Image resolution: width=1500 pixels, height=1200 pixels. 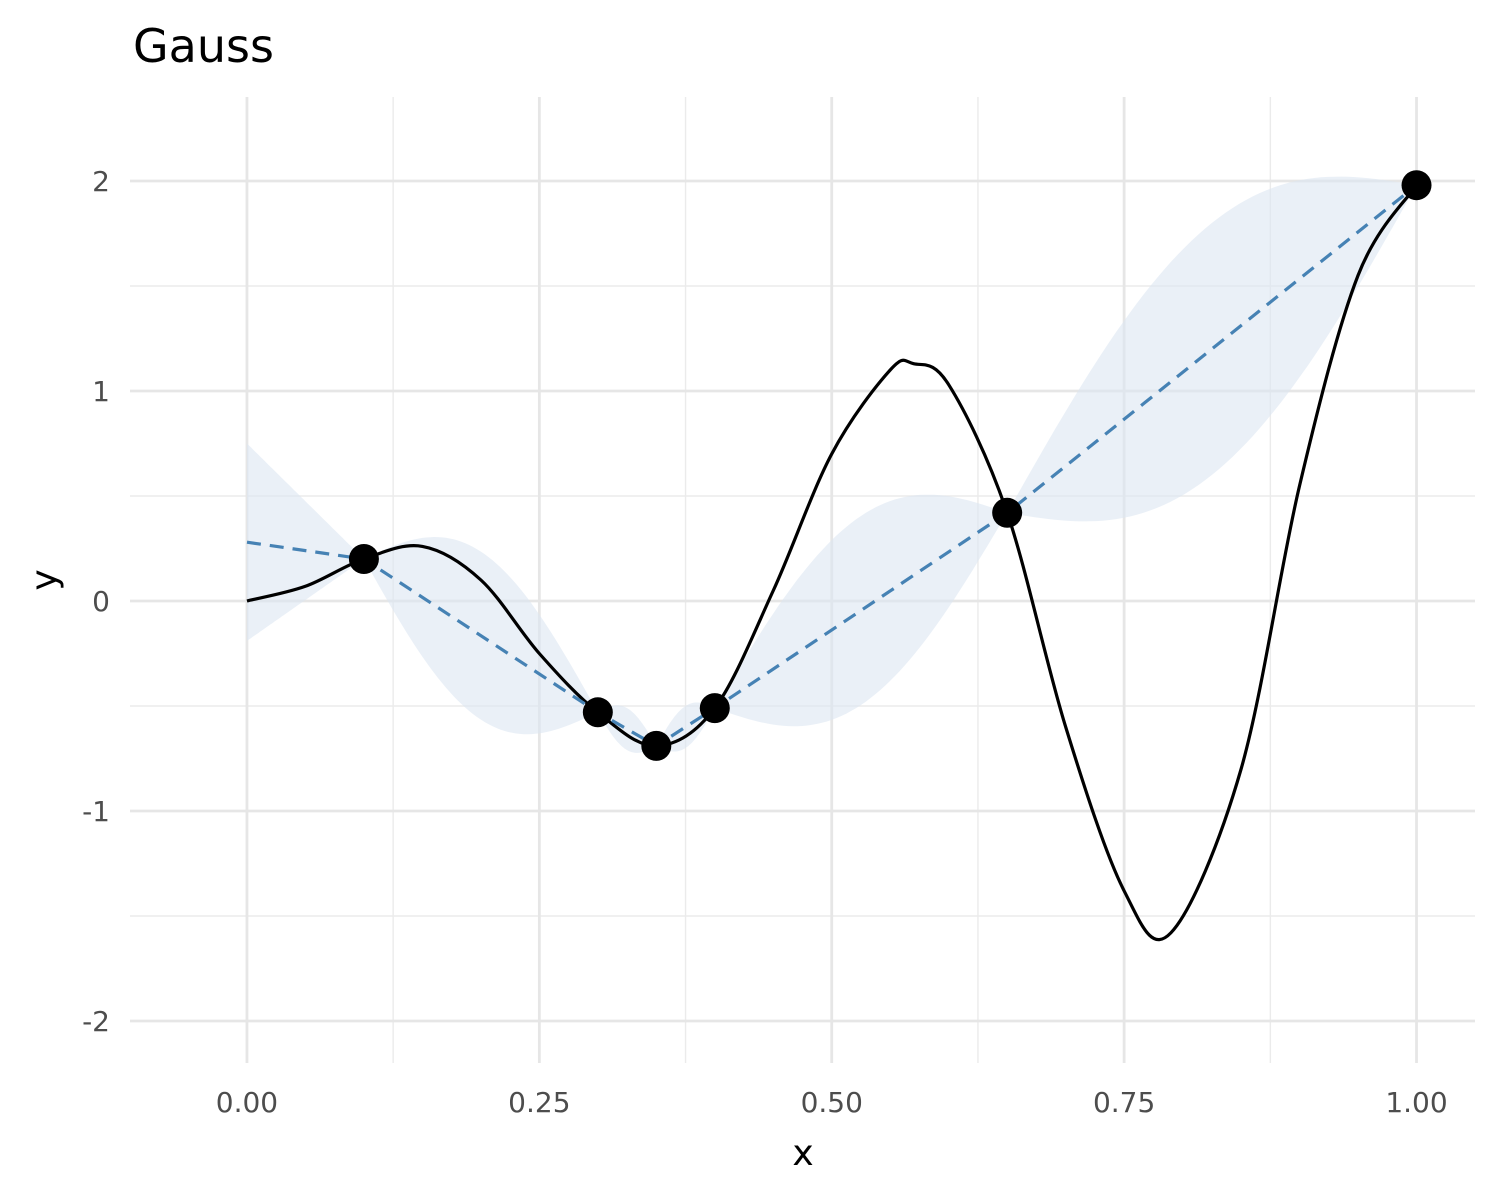 I want to click on x-tick-labels: 0.00 0.25 0.50 0.75 1.00, so click(x=832, y=1102).